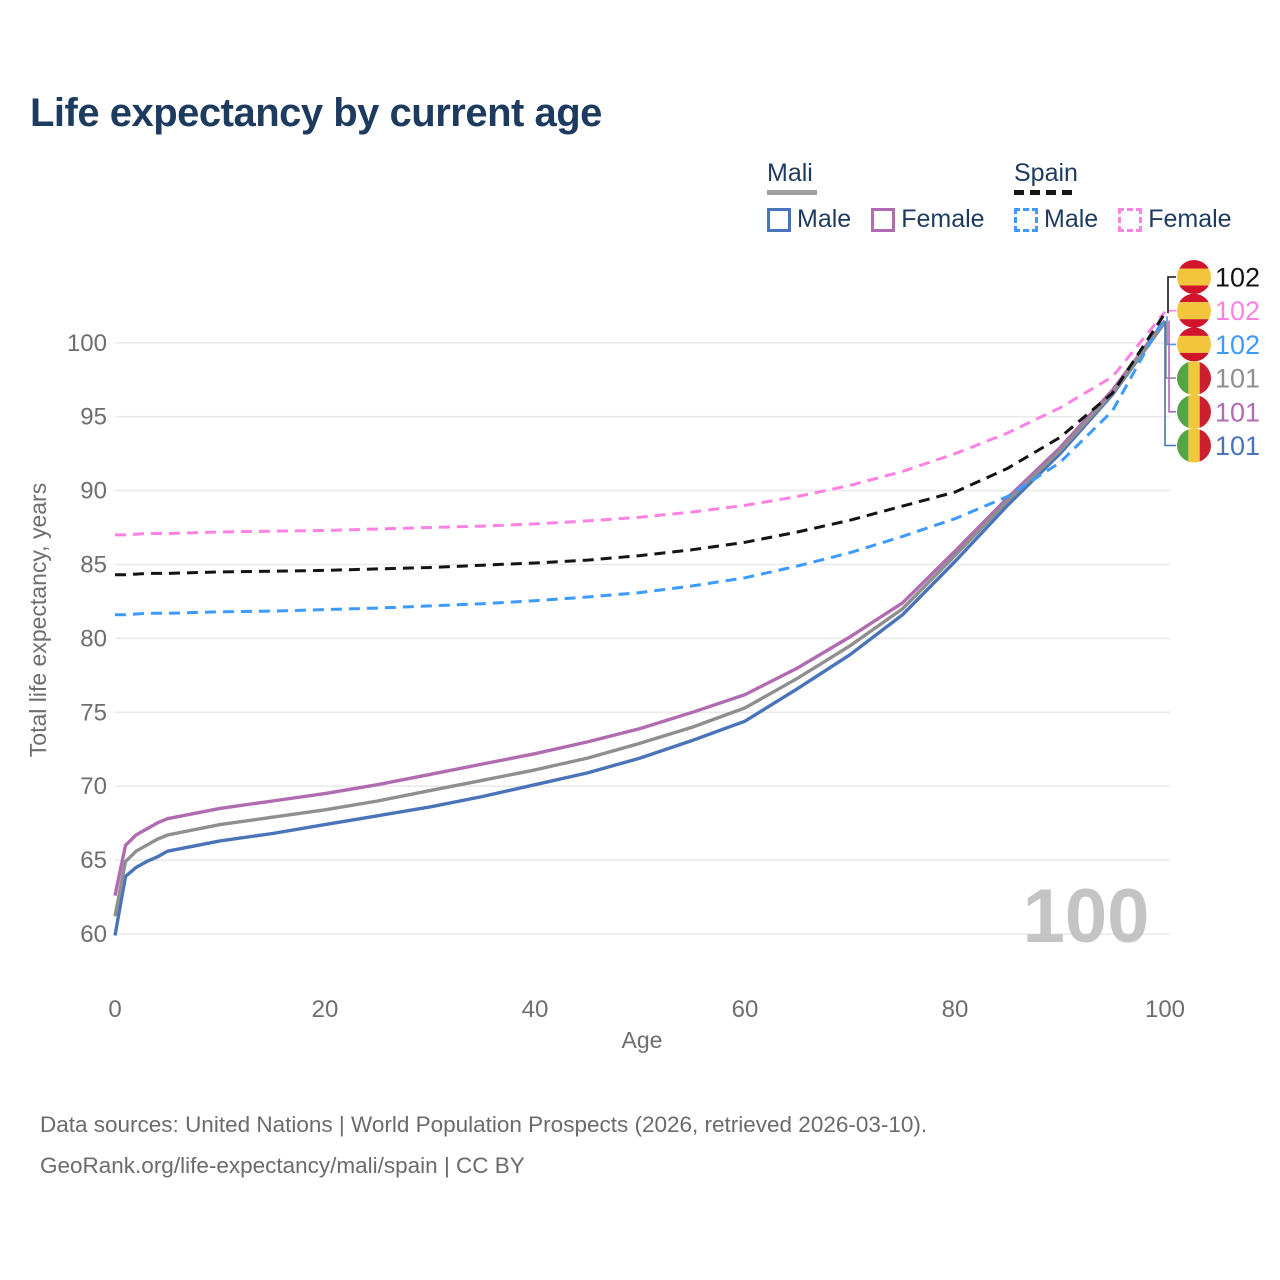  Describe the element at coordinates (93, 712) in the screenshot. I see `y-tick-75: 75` at that location.